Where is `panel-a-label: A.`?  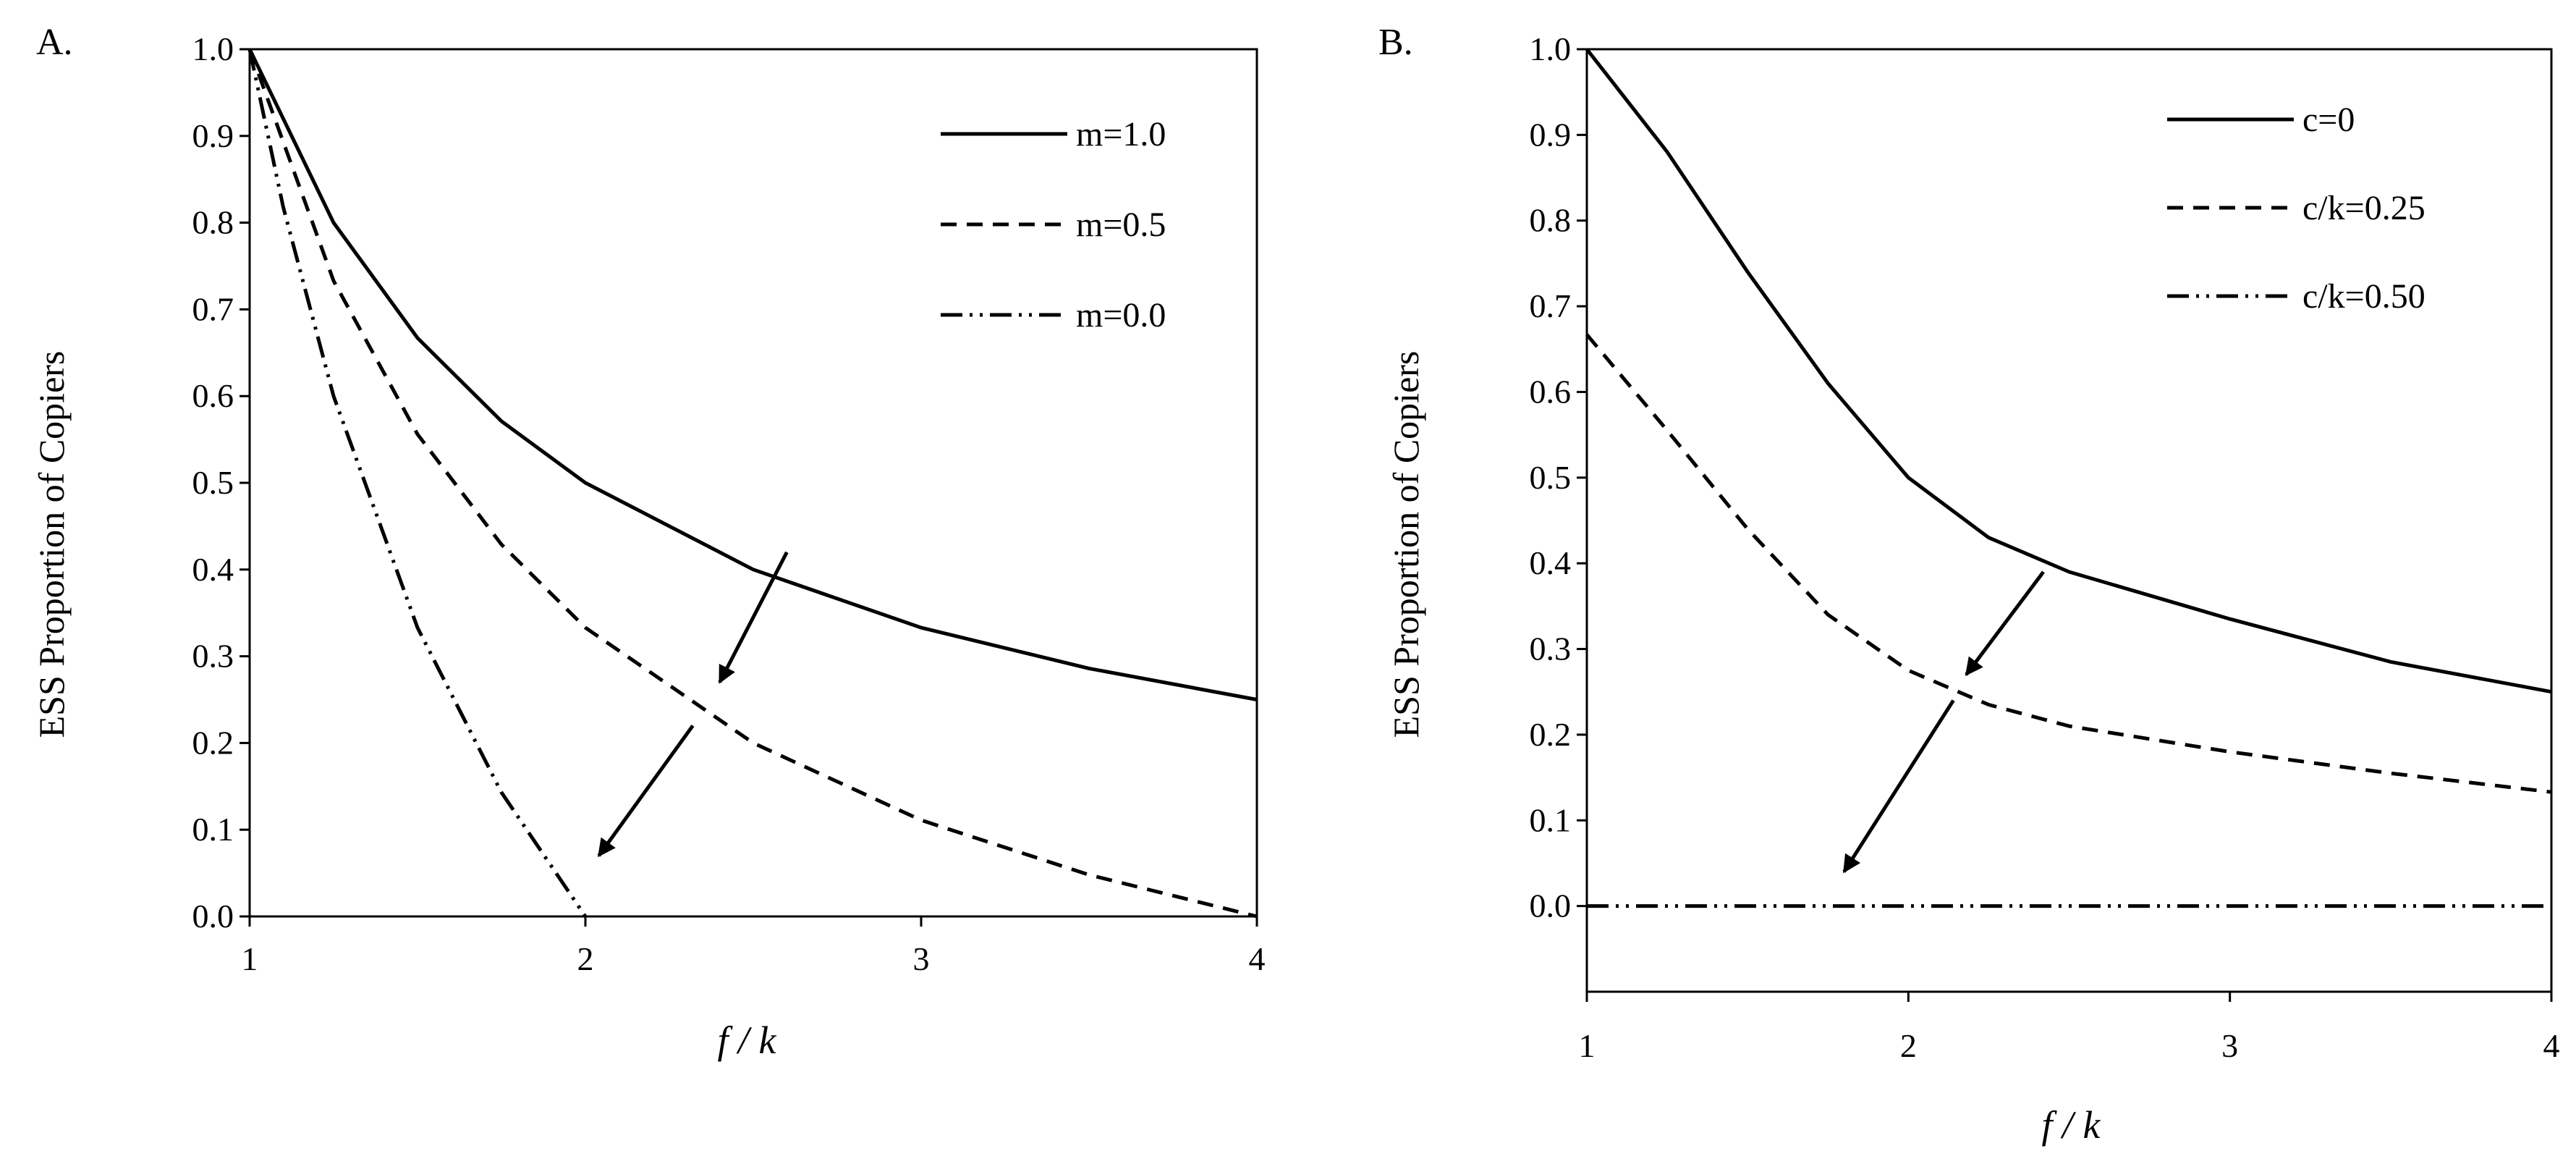 panel-a-label: A. is located at coordinates (54, 42).